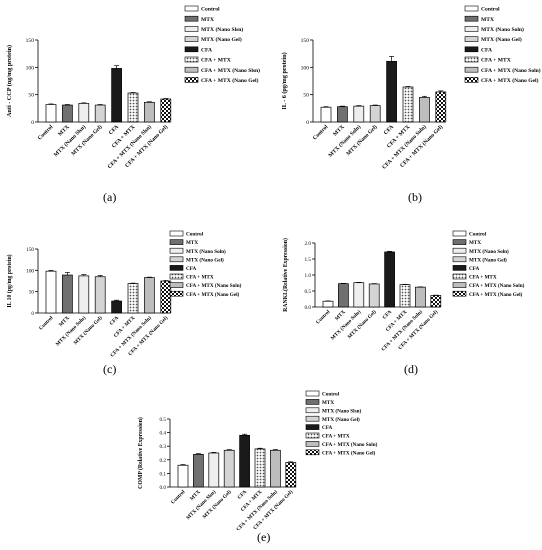  Describe the element at coordinates (284, 80) in the screenshot. I see `y-axis-label: IL - 6 (pg/mg protein)` at that location.